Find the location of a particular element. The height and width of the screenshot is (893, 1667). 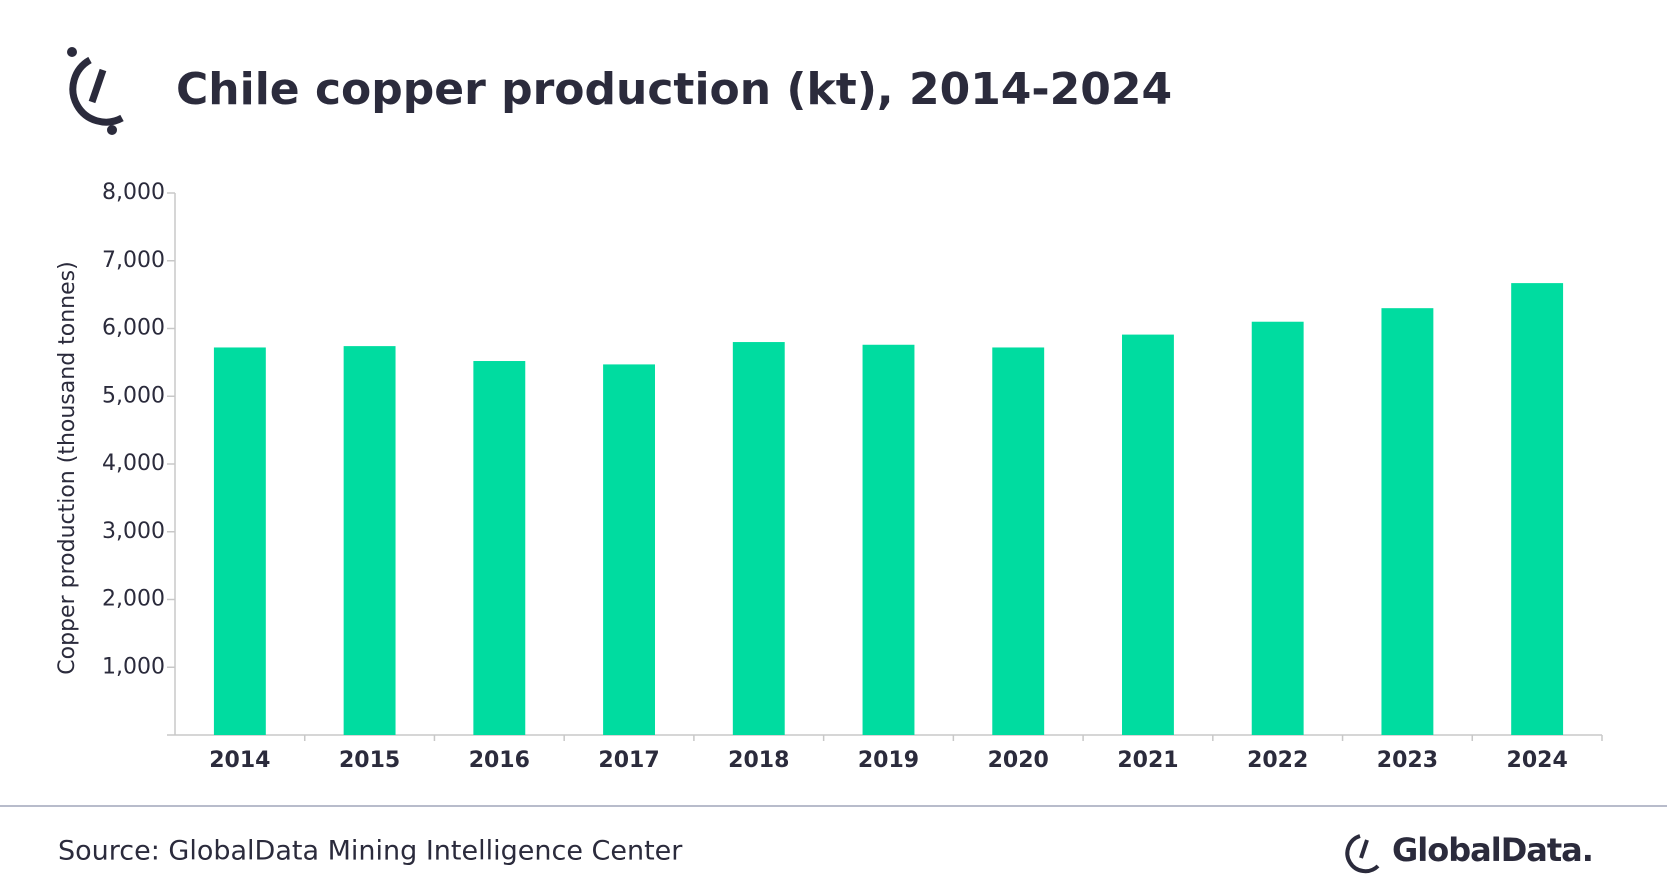

y-tick-label: 1,000 is located at coordinates (133, 666).